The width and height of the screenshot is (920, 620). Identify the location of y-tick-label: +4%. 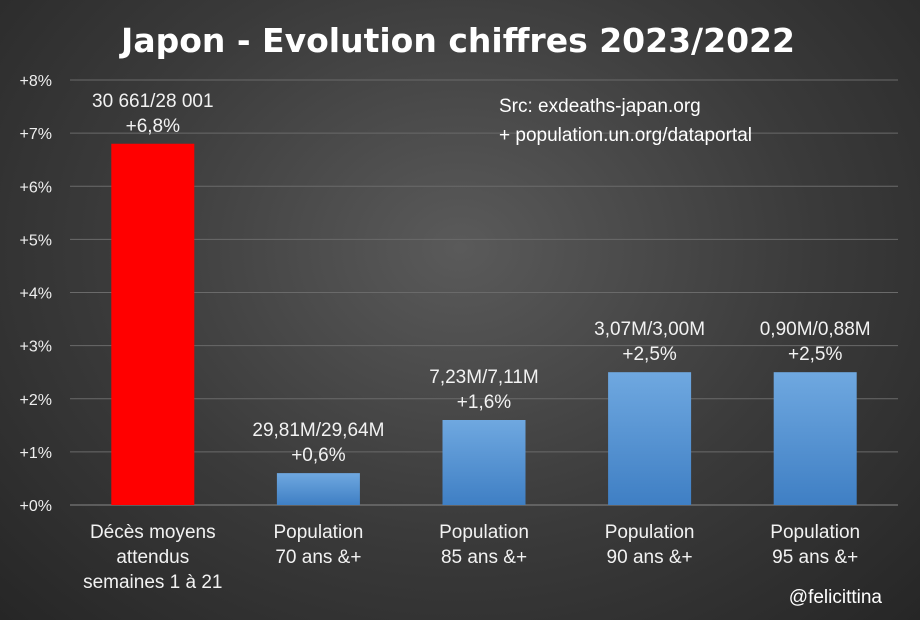
(36, 294).